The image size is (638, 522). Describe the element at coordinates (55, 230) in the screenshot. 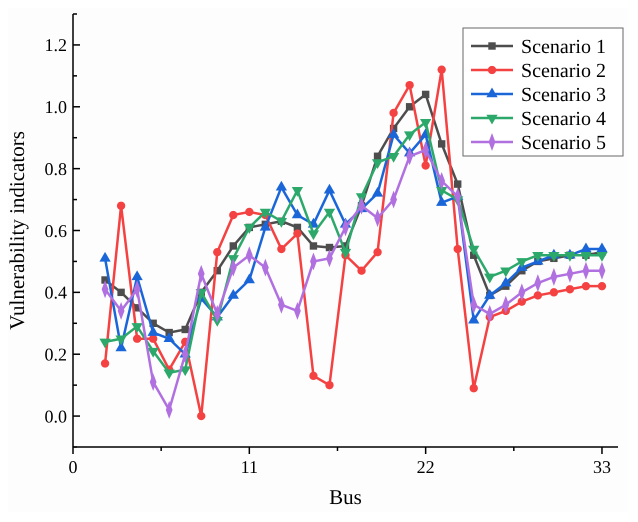

I see `y-tick-label: 0.6` at that location.